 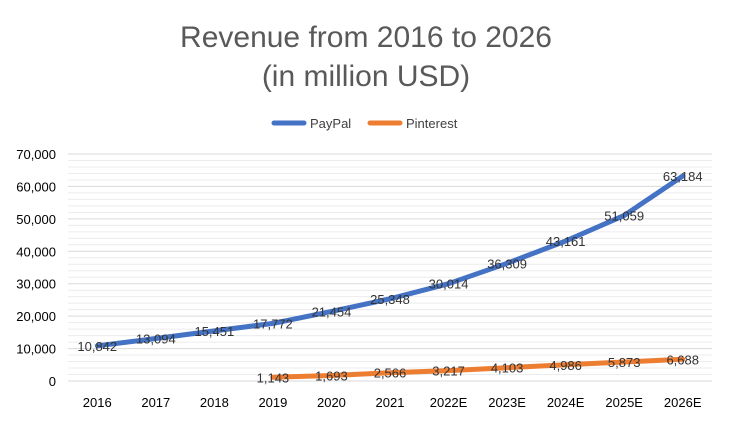 I want to click on x-tick-label: 2021, so click(x=390, y=402).